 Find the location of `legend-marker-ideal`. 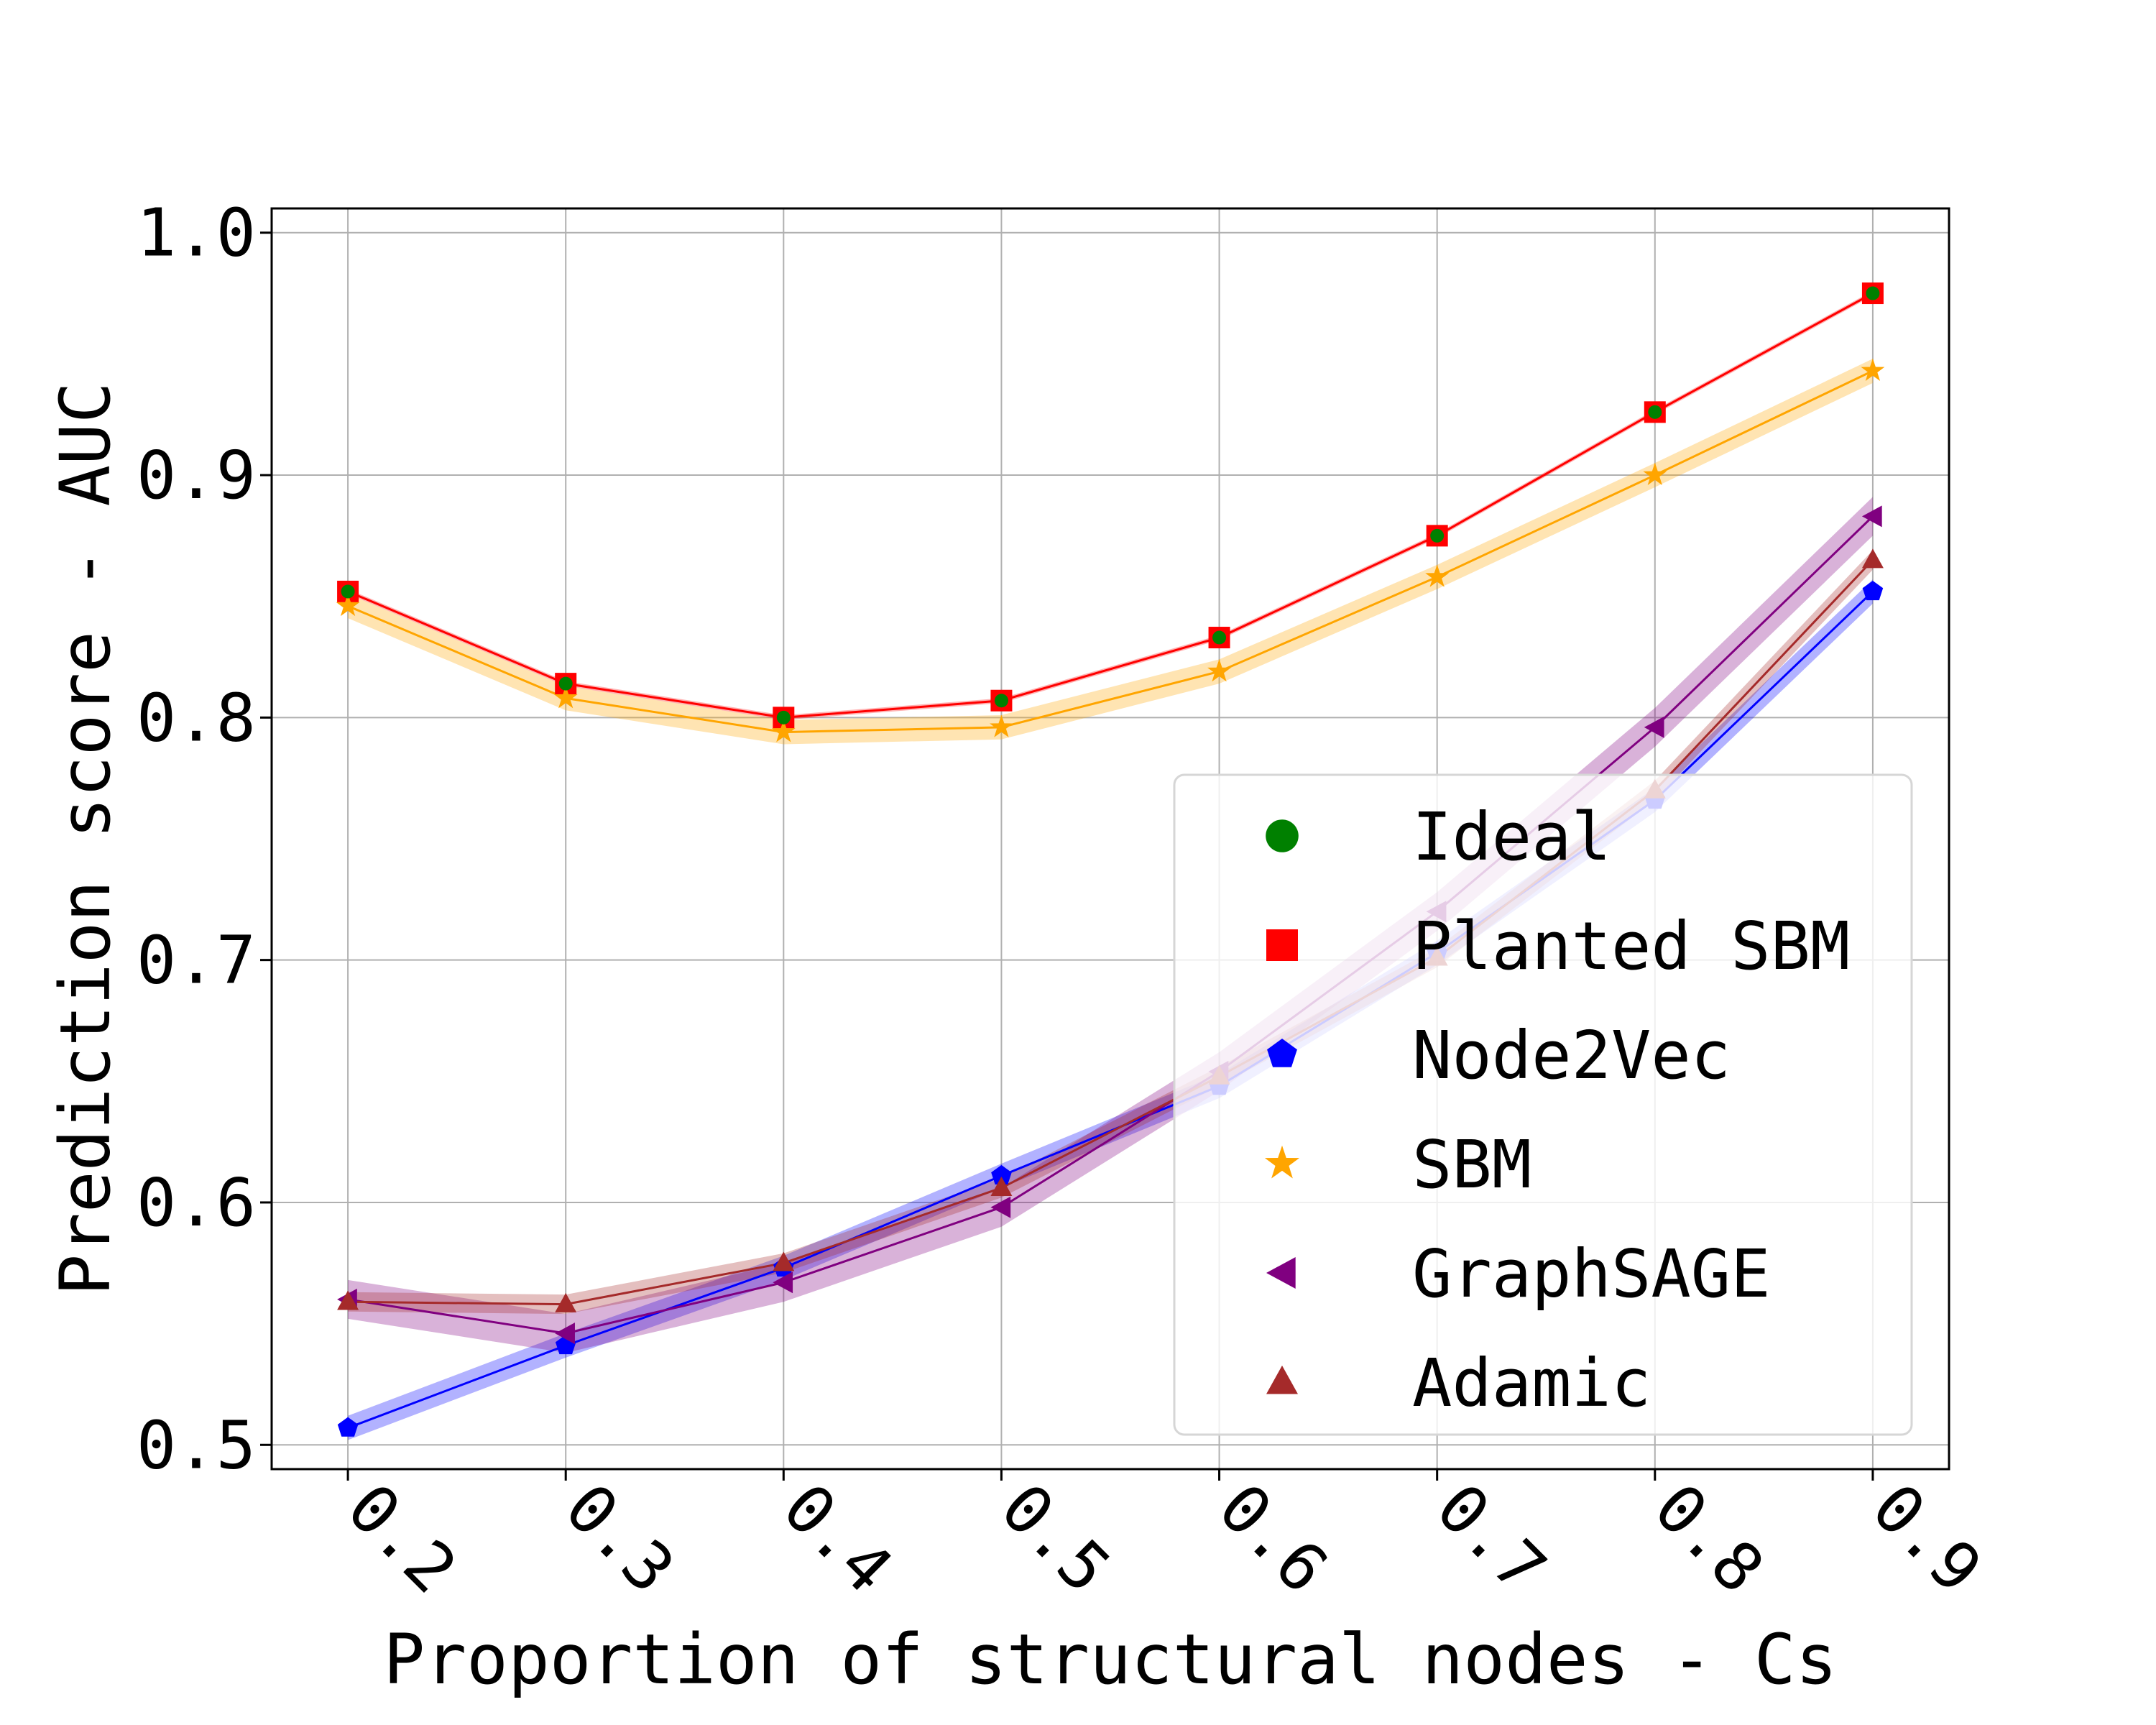

legend-marker-ideal is located at coordinates (1282, 835).